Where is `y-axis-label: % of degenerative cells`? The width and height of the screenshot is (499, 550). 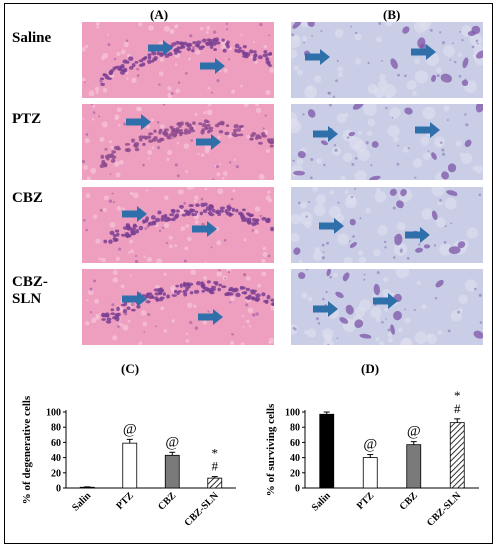 y-axis-label: % of degenerative cells is located at coordinates (27, 449).